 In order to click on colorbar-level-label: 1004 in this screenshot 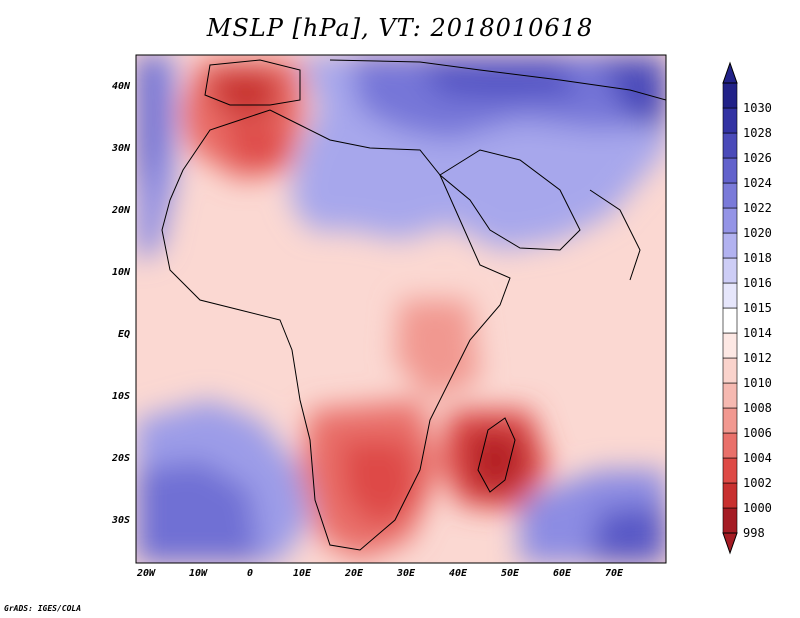, I will do `click(757, 458)`.